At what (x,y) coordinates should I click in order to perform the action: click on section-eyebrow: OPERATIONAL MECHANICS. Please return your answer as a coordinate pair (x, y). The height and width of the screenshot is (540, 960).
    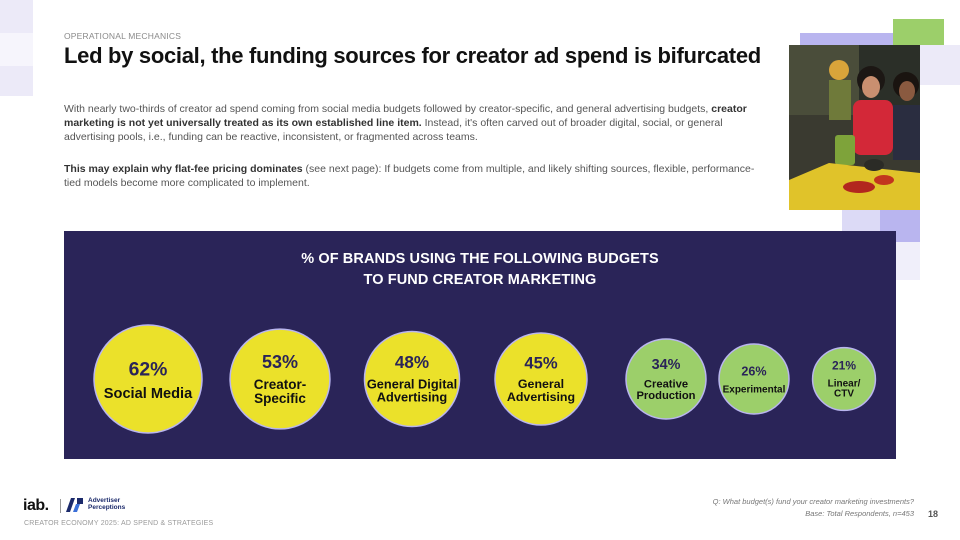
    Looking at the image, I should click on (123, 36).